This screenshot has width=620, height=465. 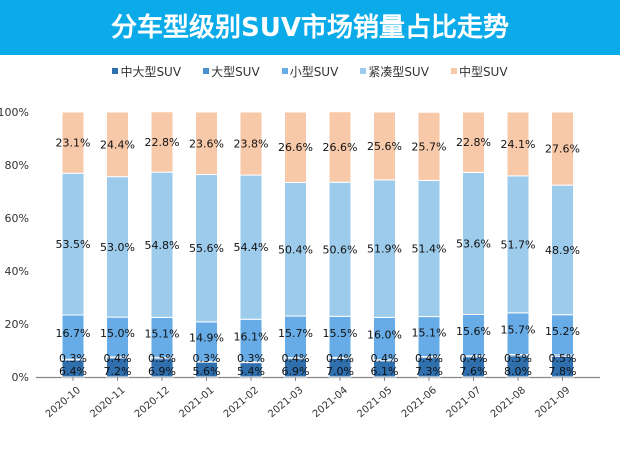 I want to click on data-label: 54.4%, so click(x=251, y=247).